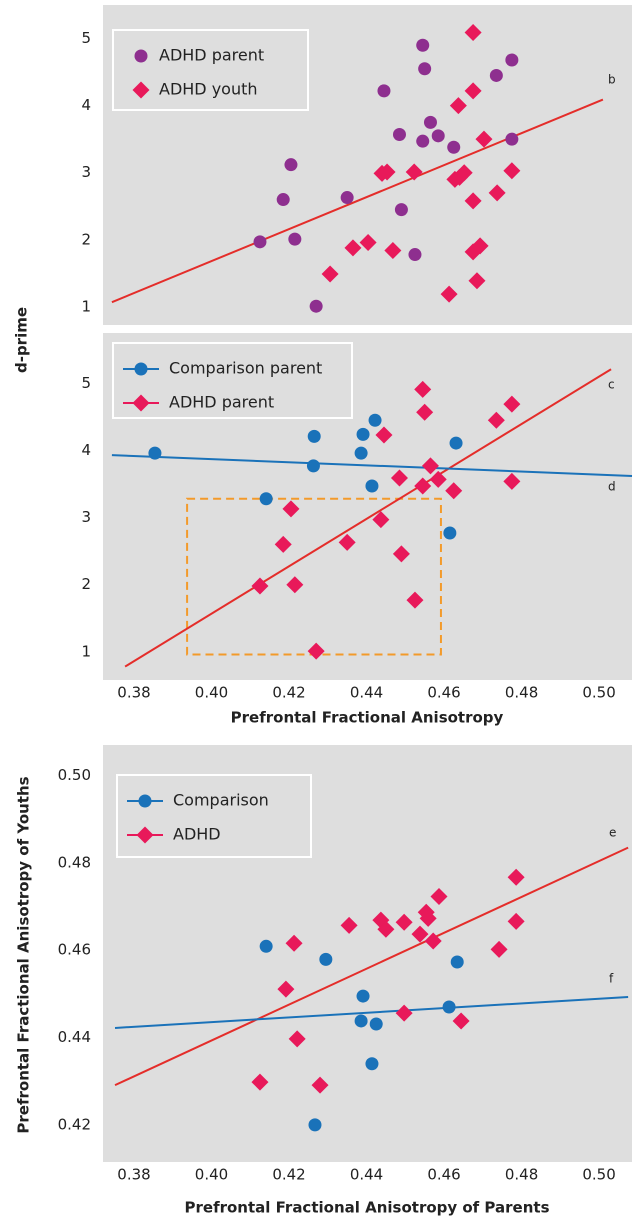 The height and width of the screenshot is (1220, 637). What do you see at coordinates (232, 380) in the screenshot?
I see `legend-box` at bounding box center [232, 380].